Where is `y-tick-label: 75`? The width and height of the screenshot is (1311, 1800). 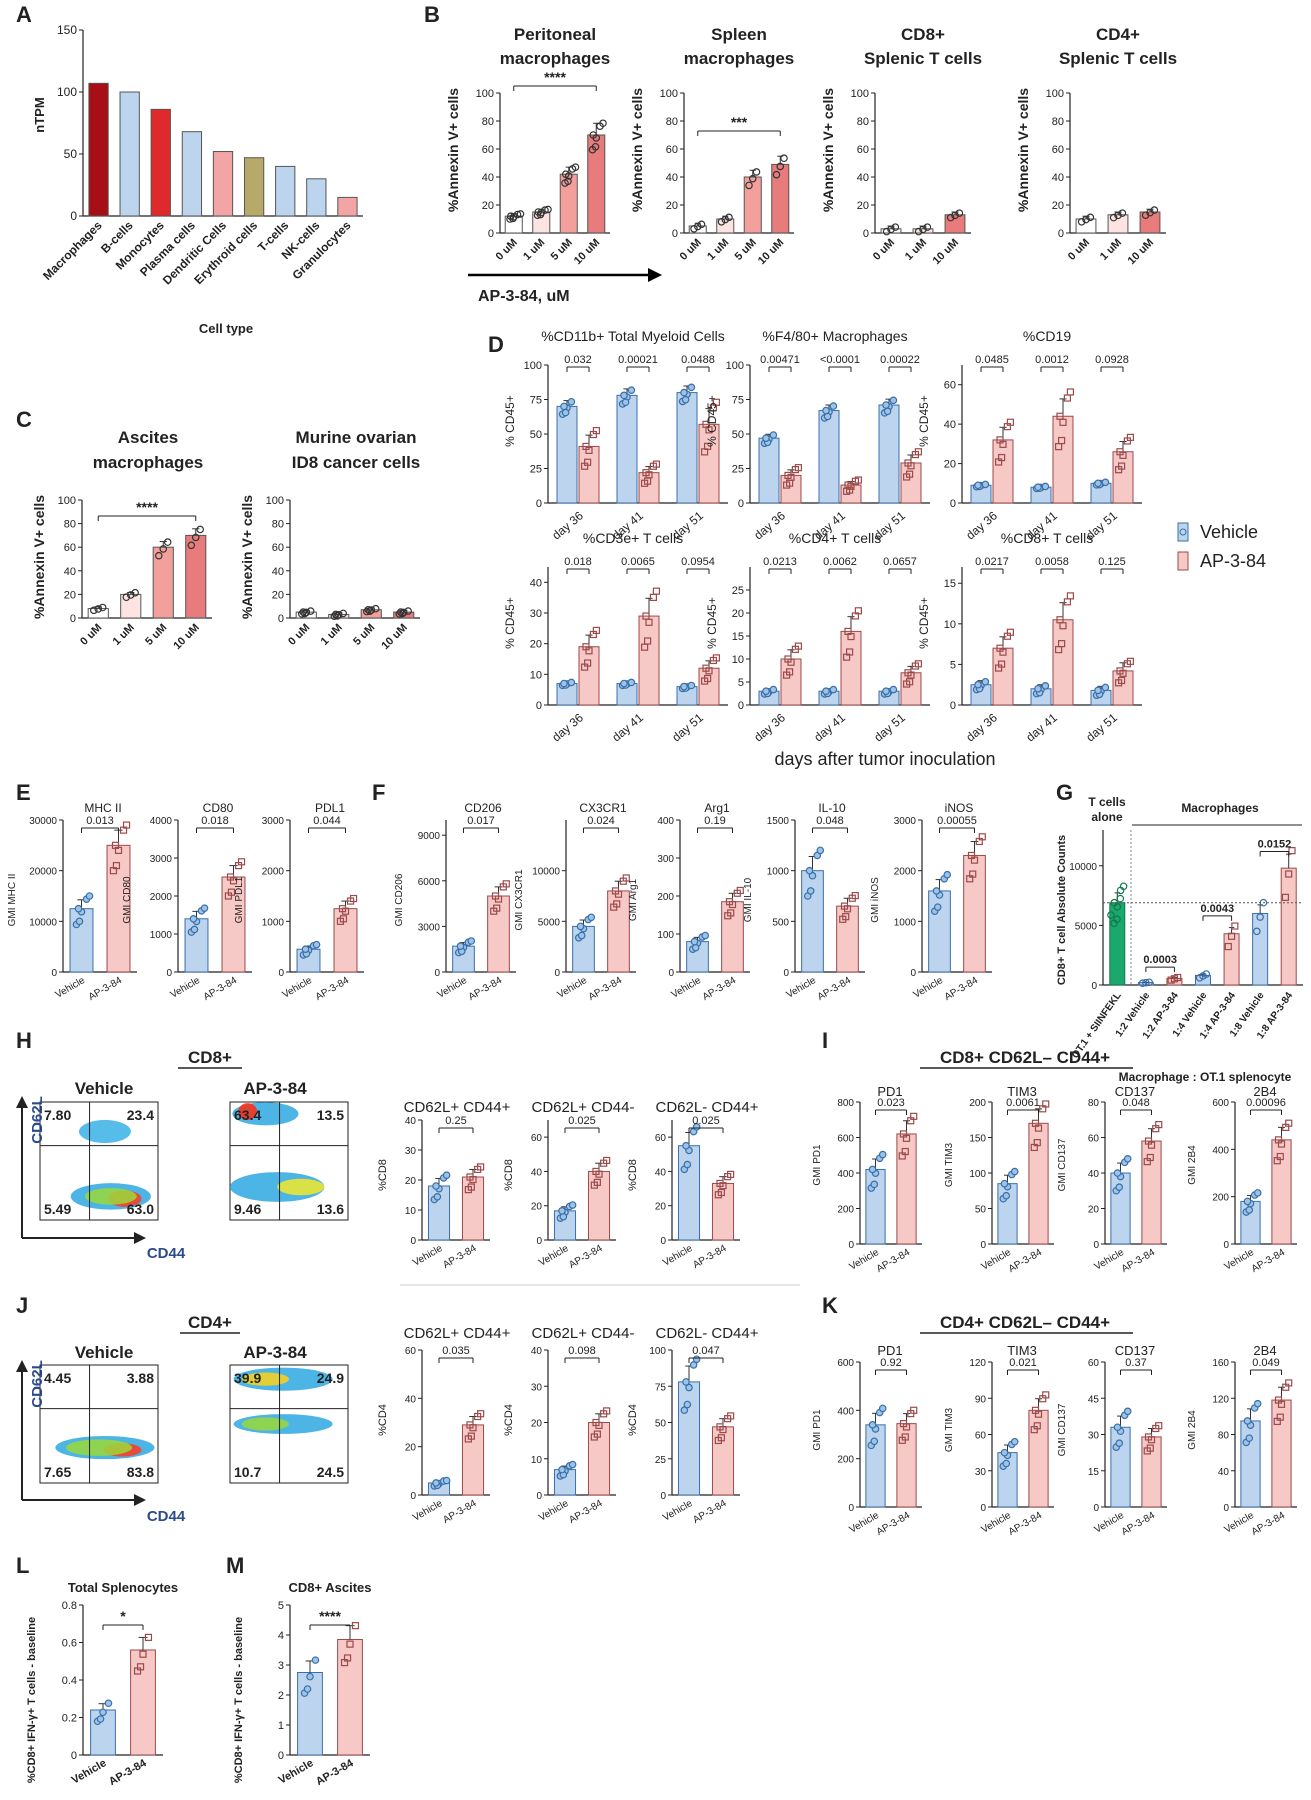 y-tick-label: 75 is located at coordinates (536, 401).